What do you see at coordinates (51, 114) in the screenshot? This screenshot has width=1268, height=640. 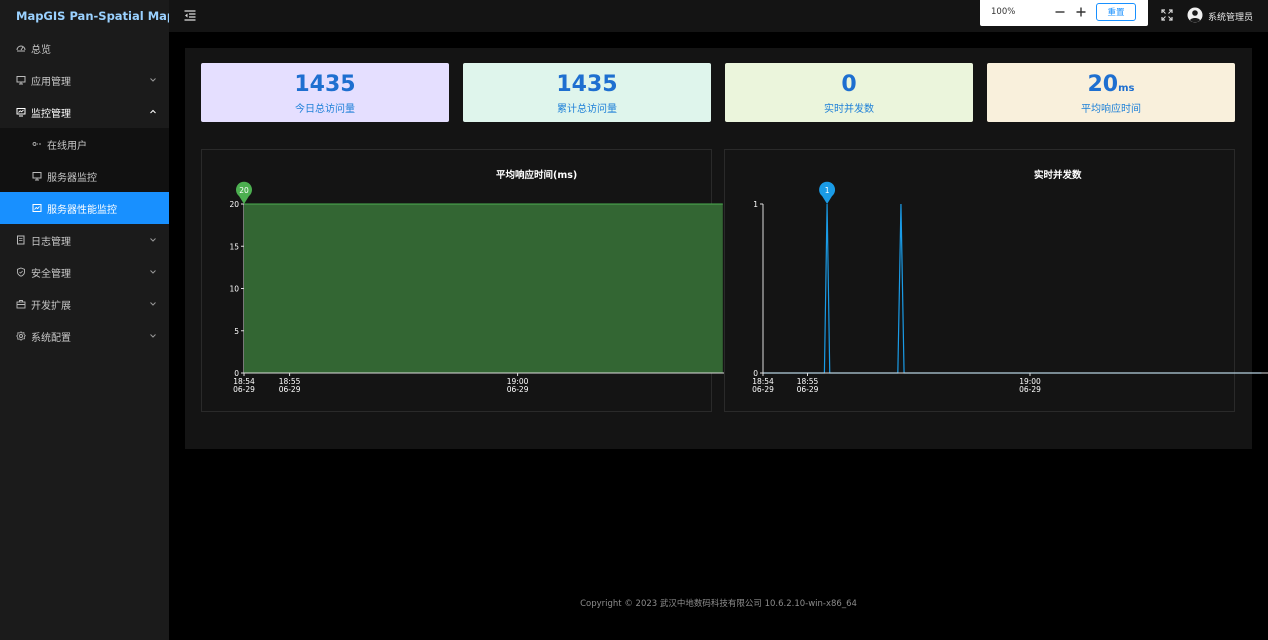 I see `sidebar-item-label: 监控管理` at bounding box center [51, 114].